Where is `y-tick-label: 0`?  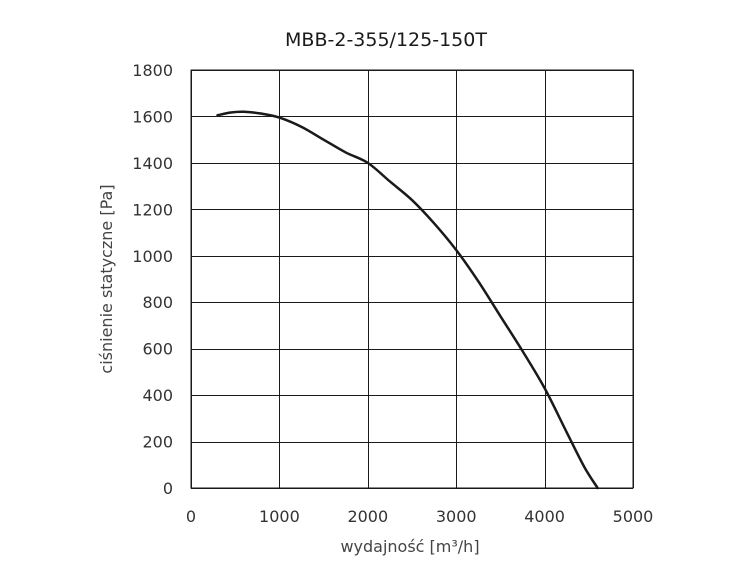
y-tick-label: 0 is located at coordinates (168, 488).